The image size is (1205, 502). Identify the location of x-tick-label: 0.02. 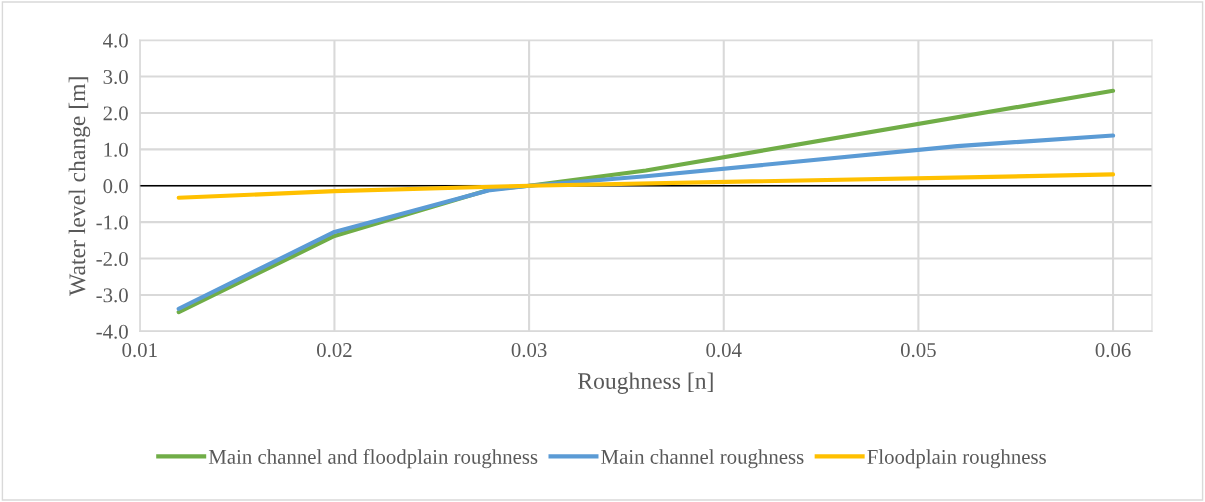
(334, 350).